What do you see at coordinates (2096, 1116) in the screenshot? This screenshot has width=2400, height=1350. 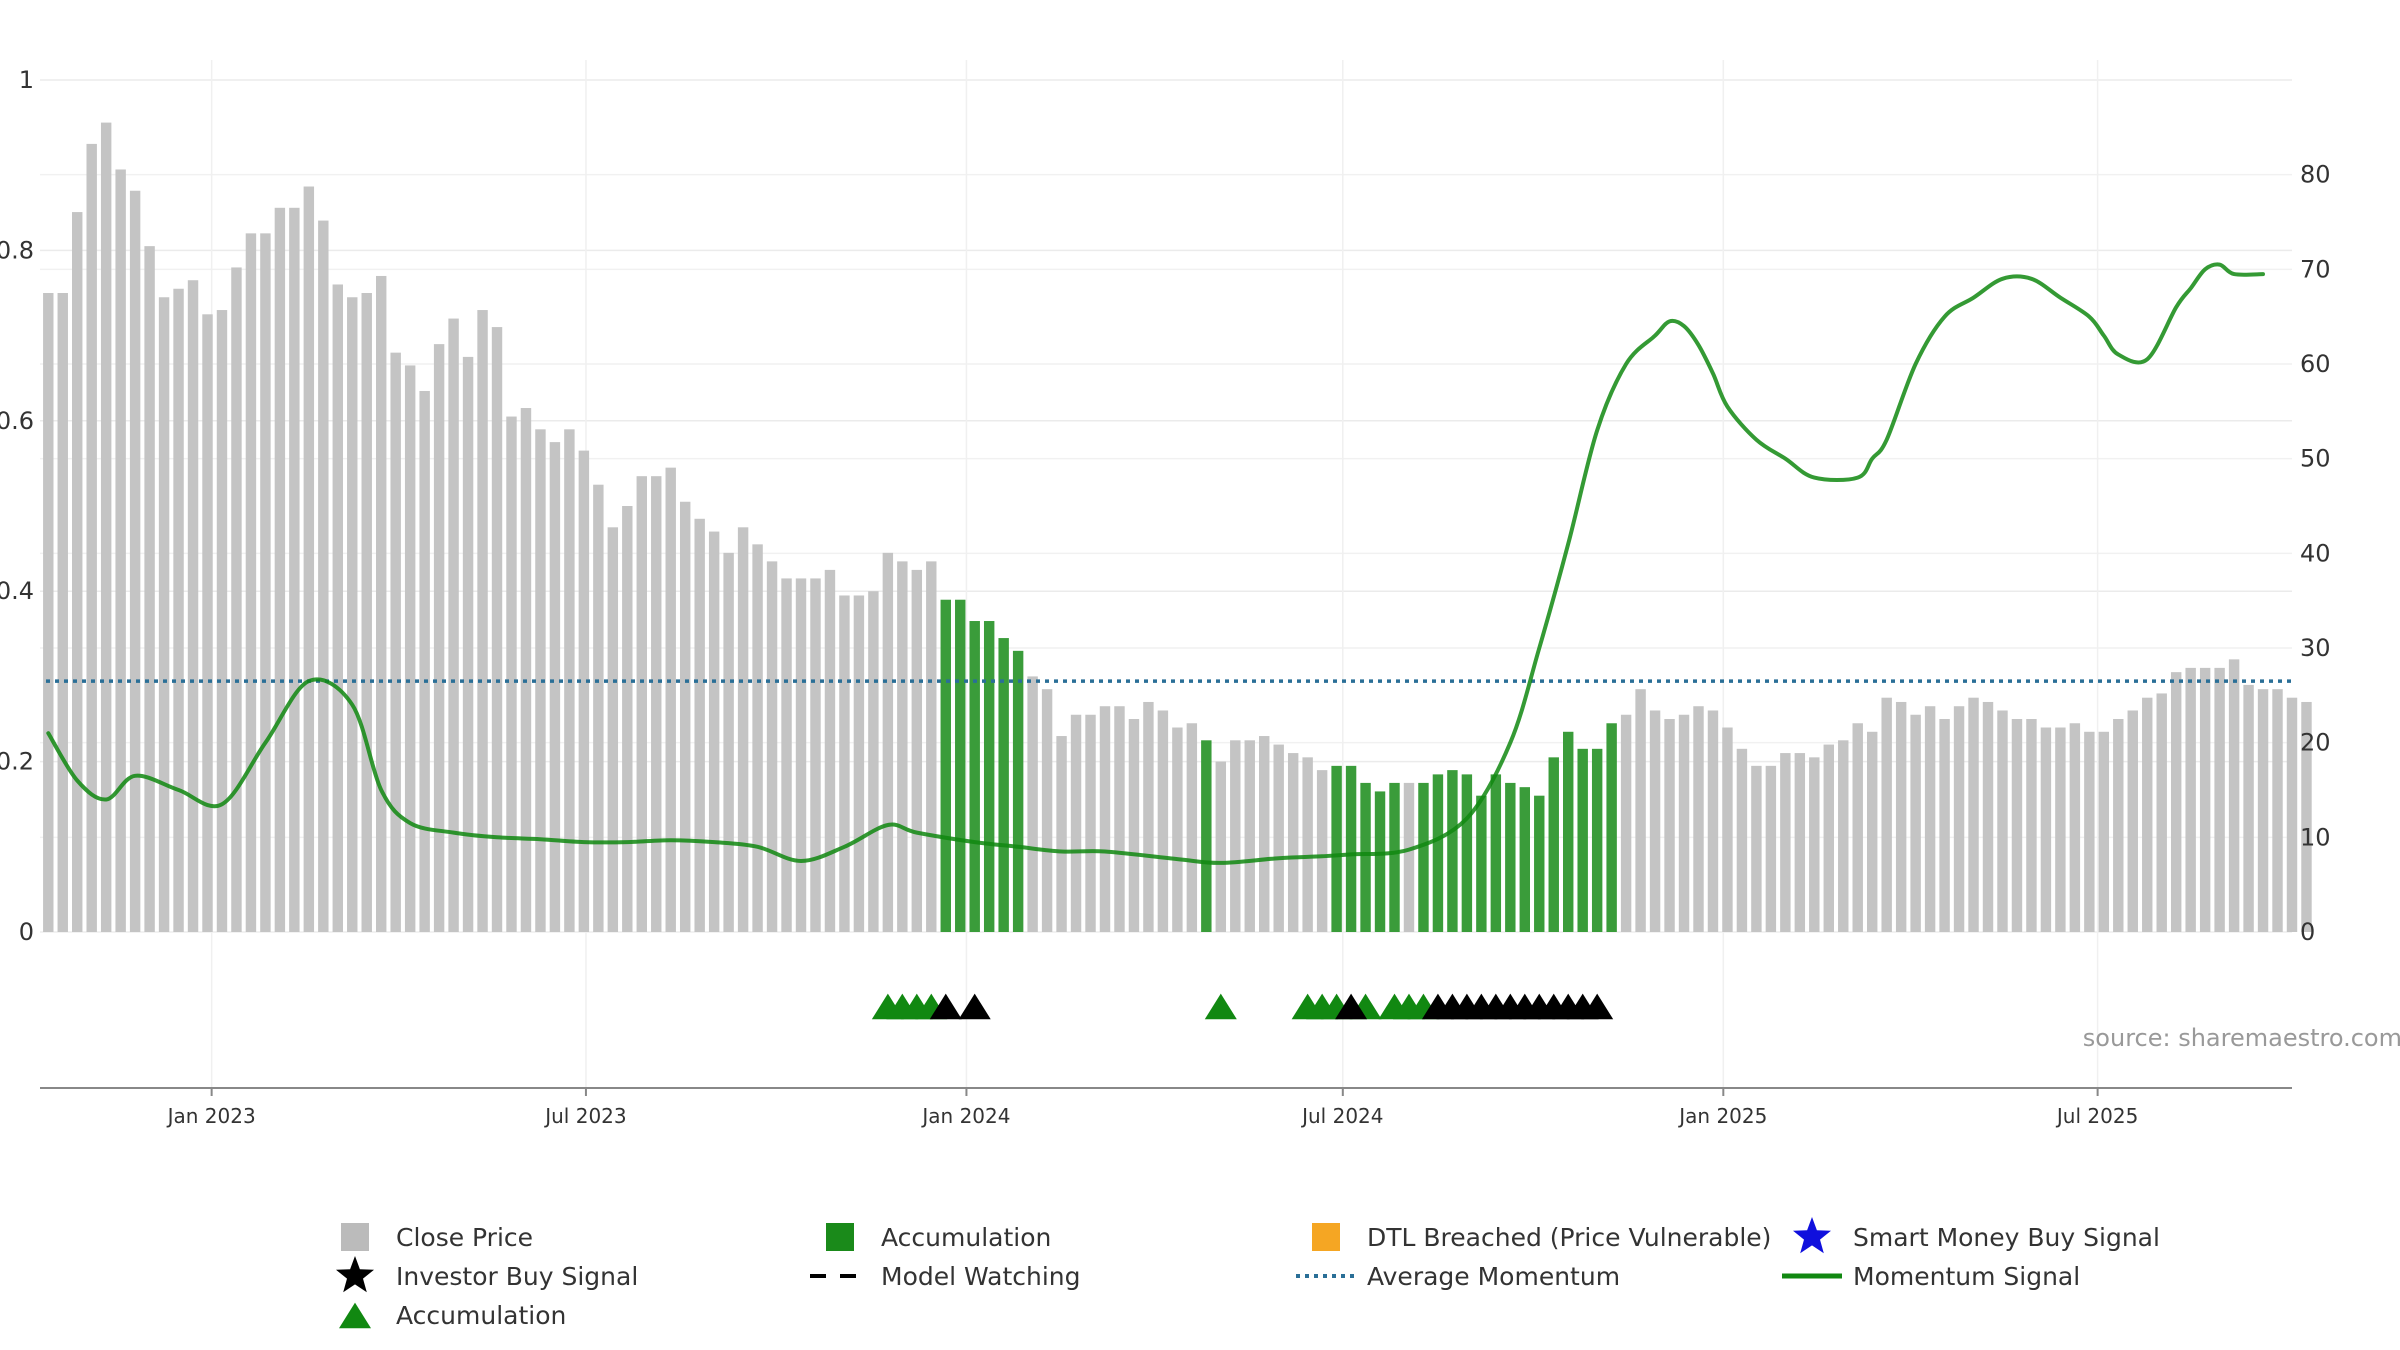 I see `date-tick-label: Jul 2025` at bounding box center [2096, 1116].